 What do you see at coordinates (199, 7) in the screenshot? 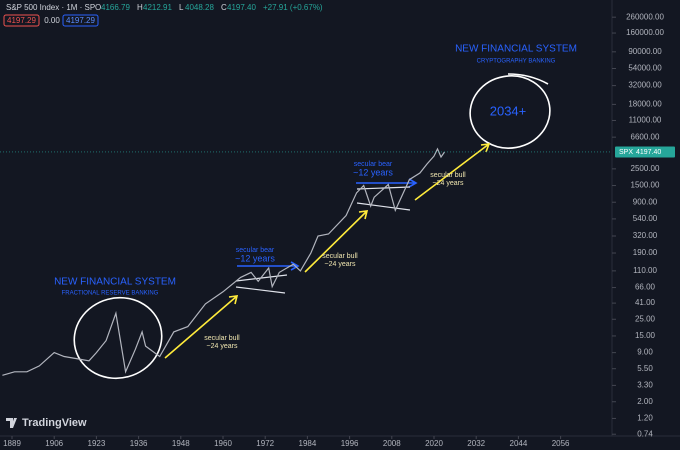
I see `ohlc-value: 4048.28` at bounding box center [199, 7].